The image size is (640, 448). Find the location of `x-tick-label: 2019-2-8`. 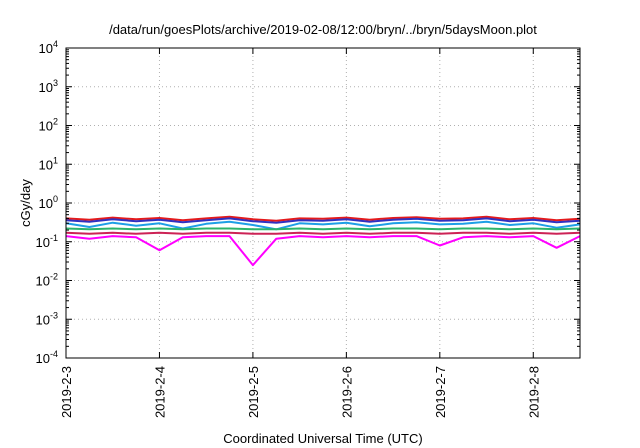

x-tick-label: 2019-2-8 is located at coordinates (533, 392).